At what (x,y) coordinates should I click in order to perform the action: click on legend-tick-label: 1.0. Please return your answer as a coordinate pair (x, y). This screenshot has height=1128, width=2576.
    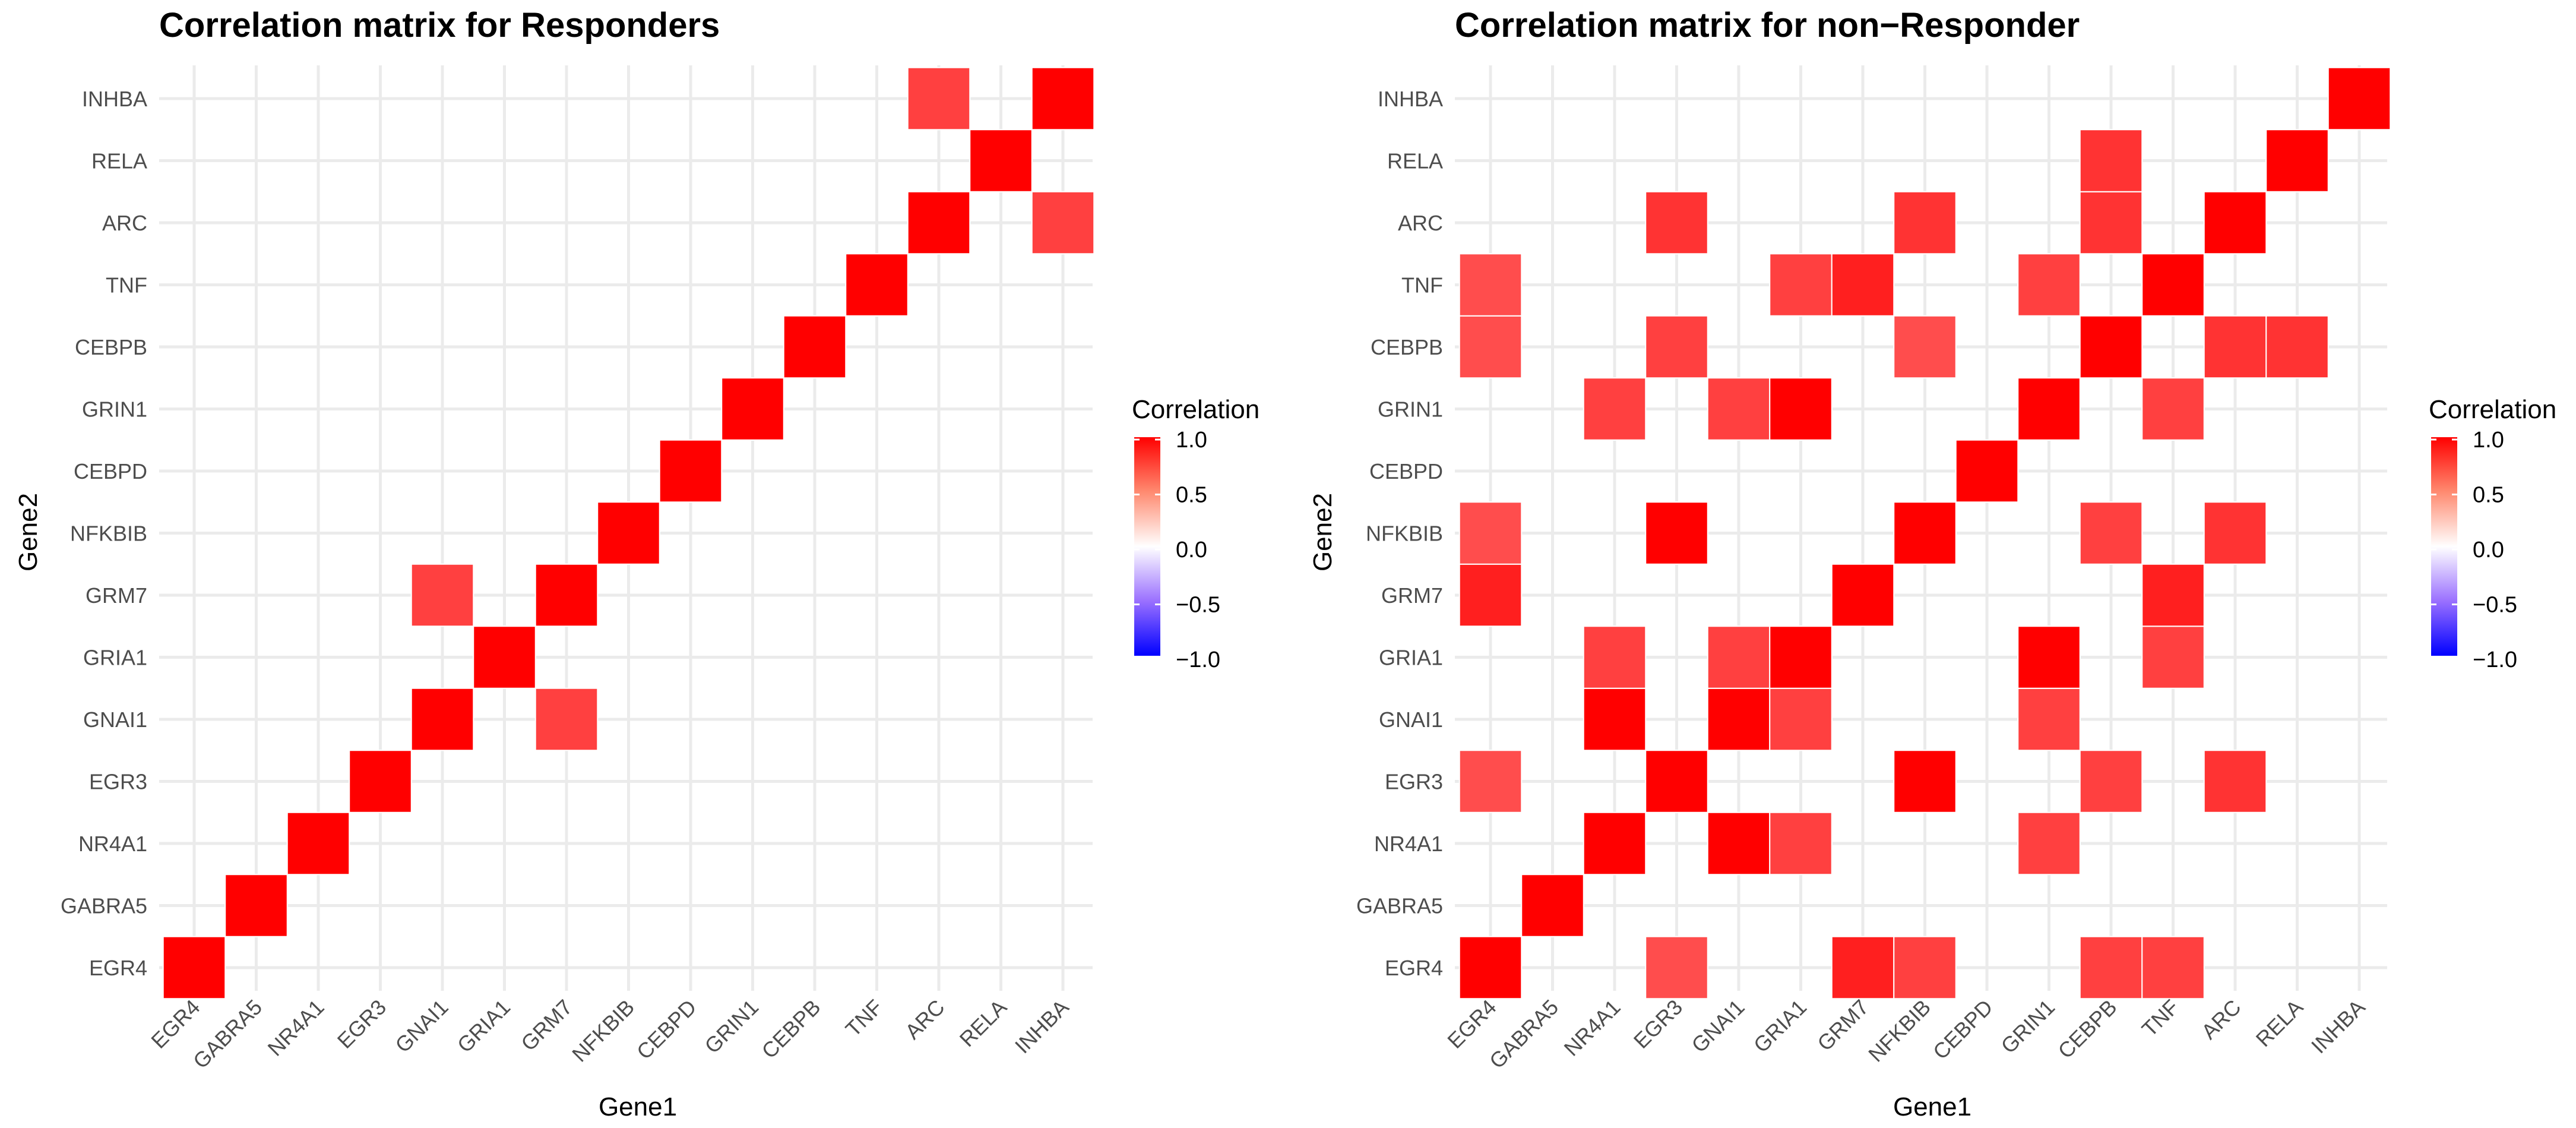
    Looking at the image, I should click on (1191, 440).